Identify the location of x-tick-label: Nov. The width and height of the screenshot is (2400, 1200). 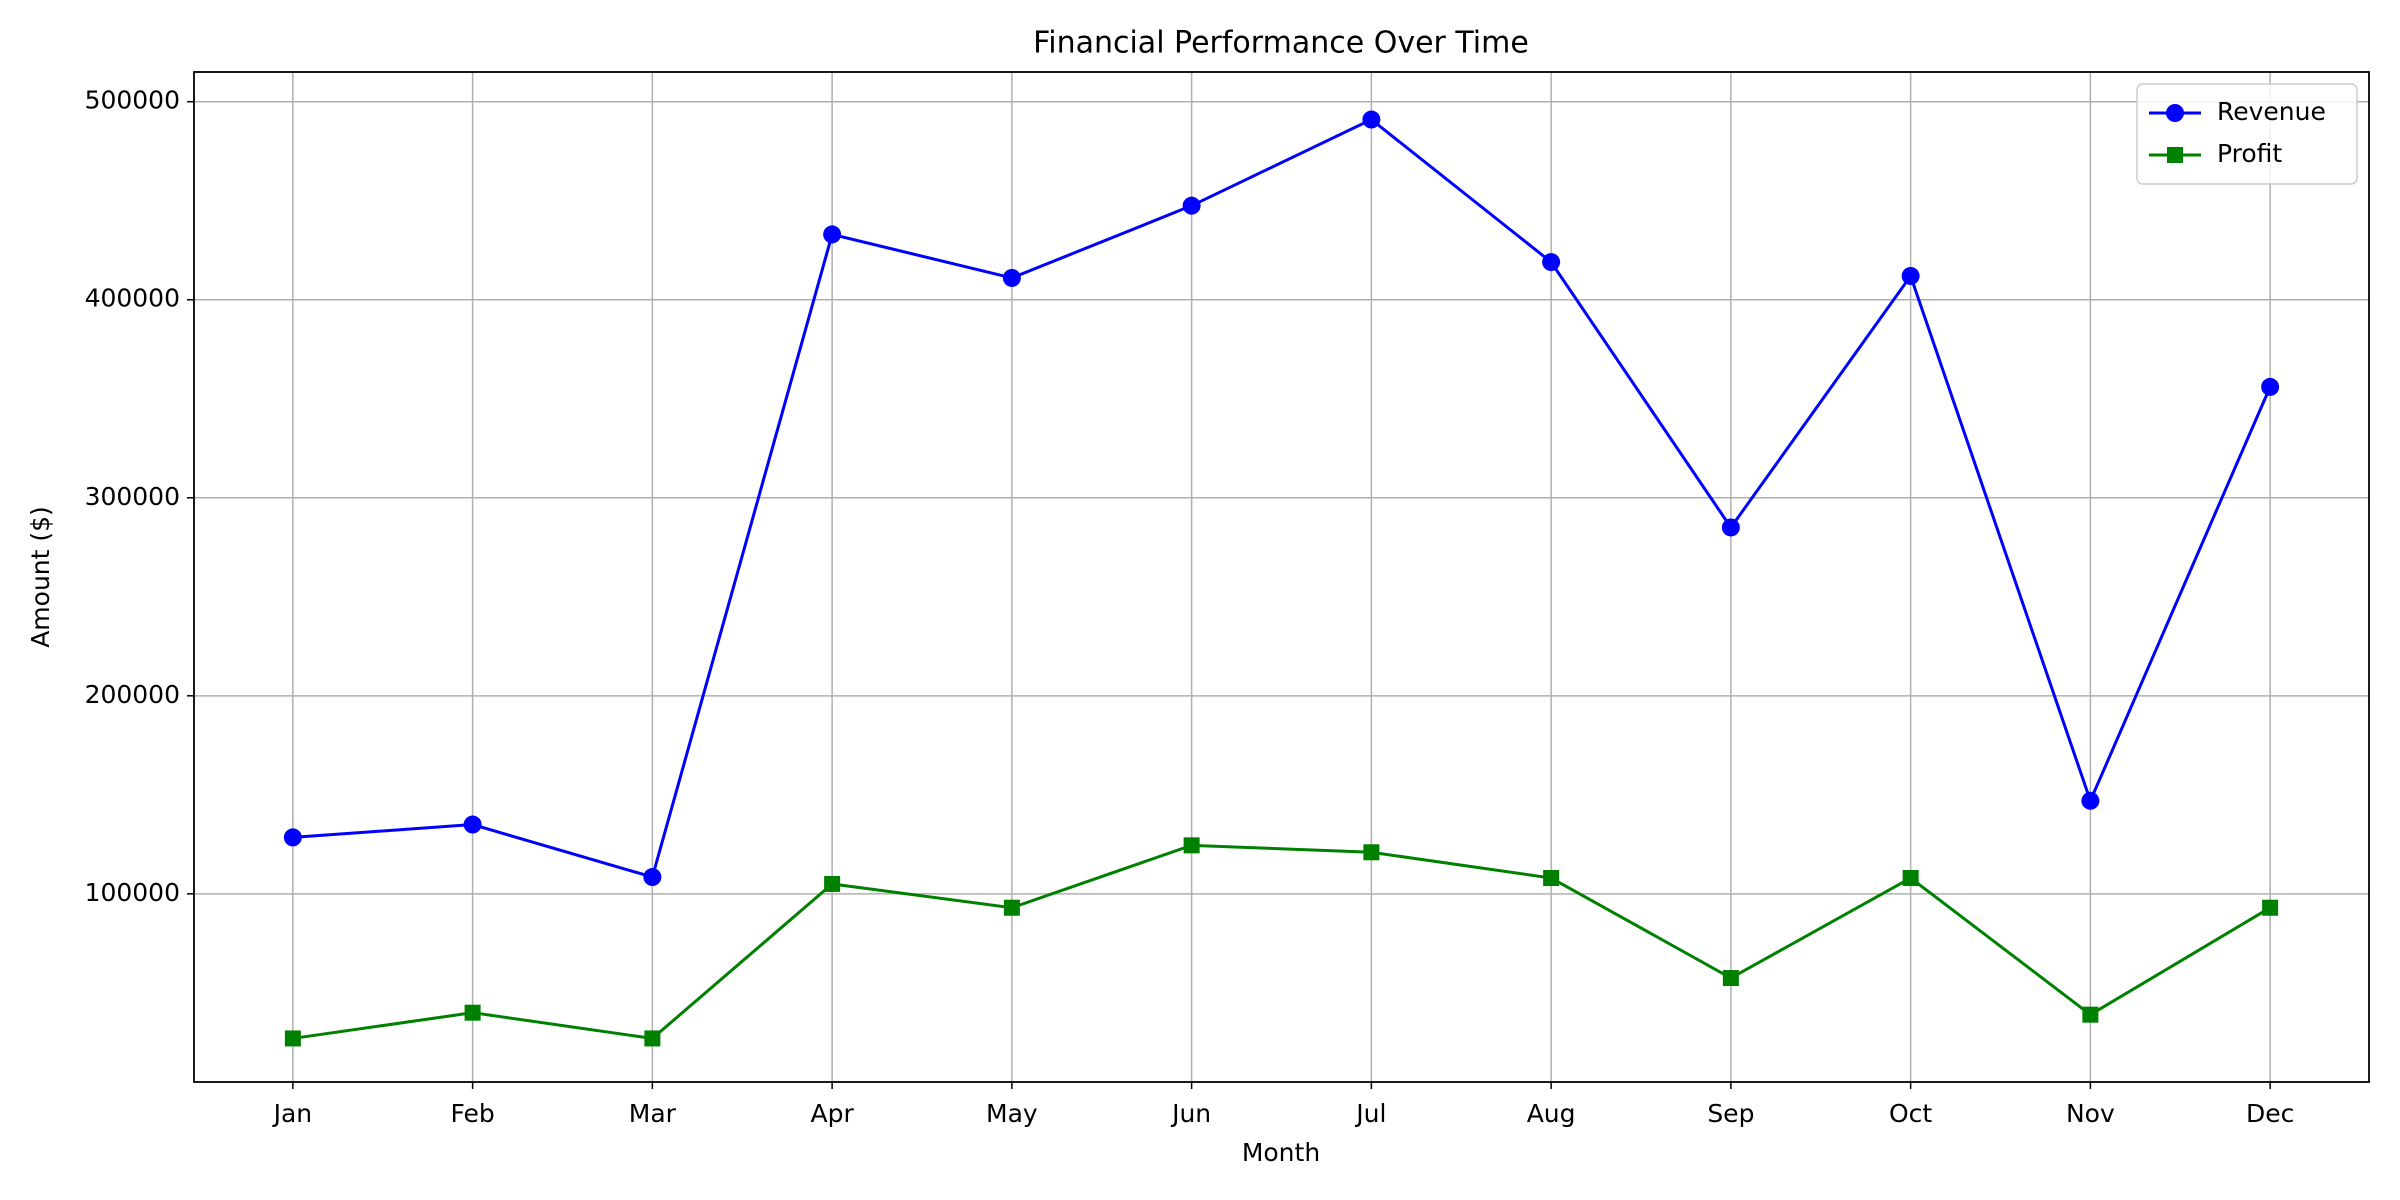
(2090, 1113).